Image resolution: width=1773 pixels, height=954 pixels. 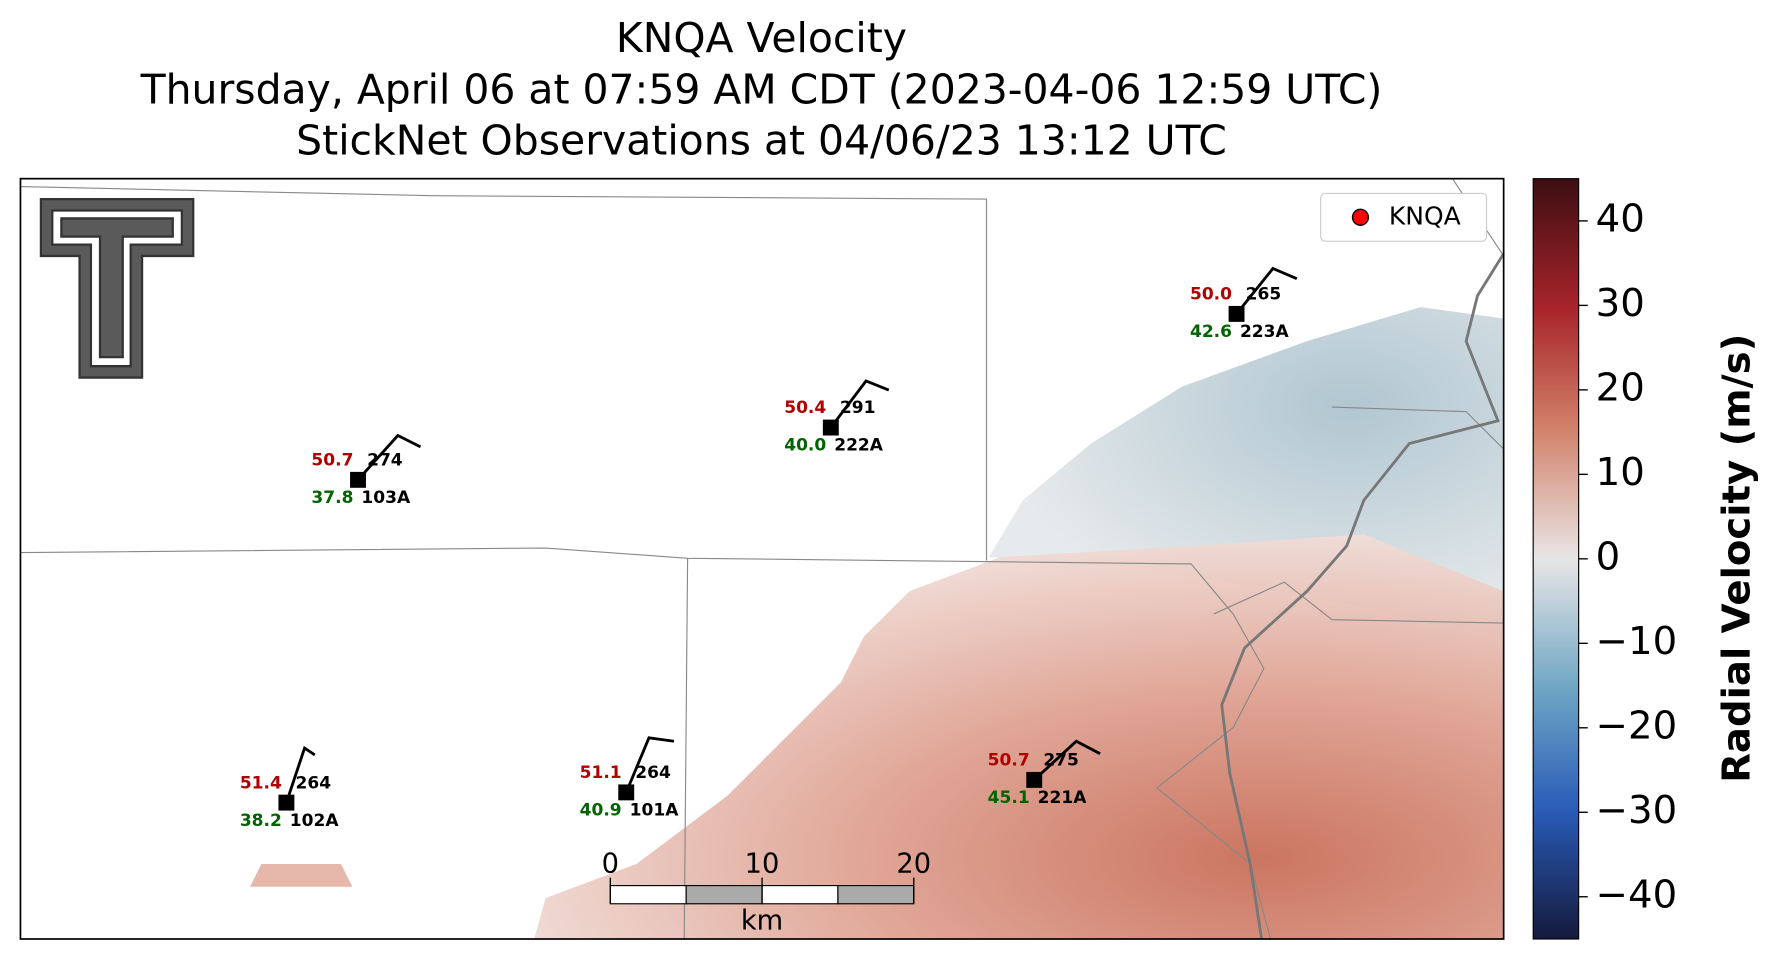 What do you see at coordinates (1620, 218) in the screenshot?
I see `colorbar-tick-label: 40` at bounding box center [1620, 218].